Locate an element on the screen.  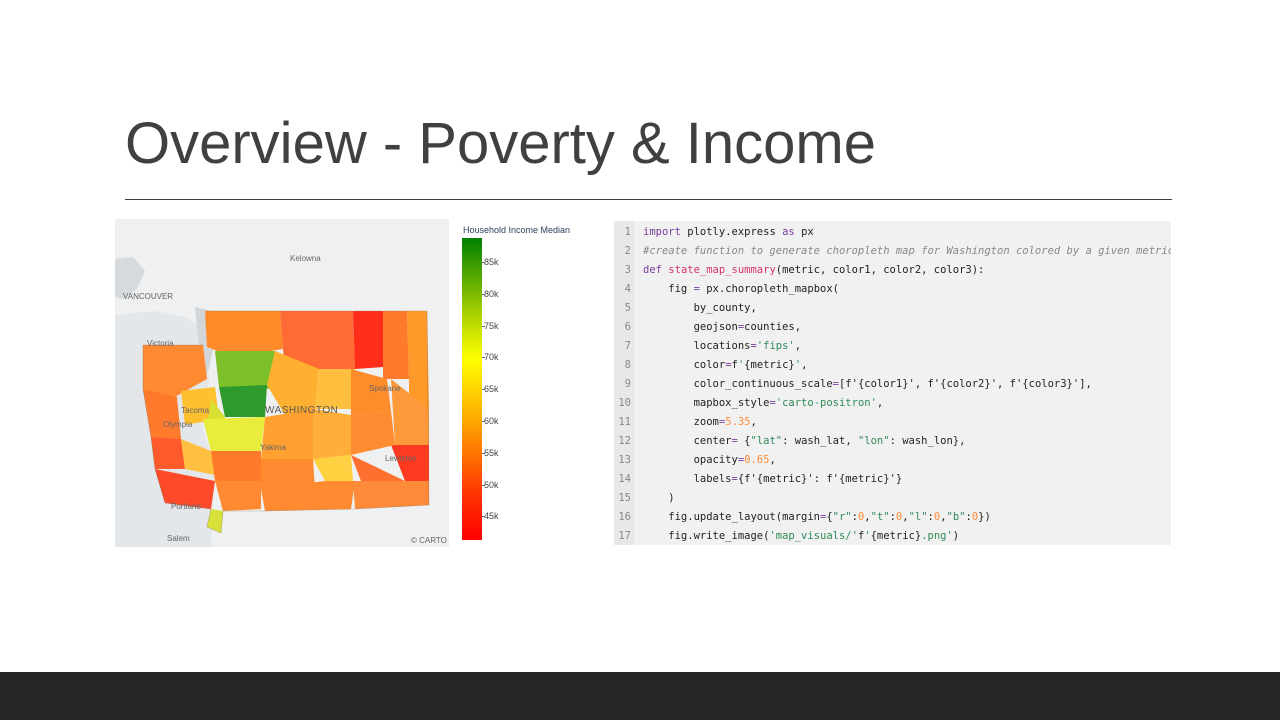
code-line: 11 zoom=5.35, is located at coordinates (892, 422).